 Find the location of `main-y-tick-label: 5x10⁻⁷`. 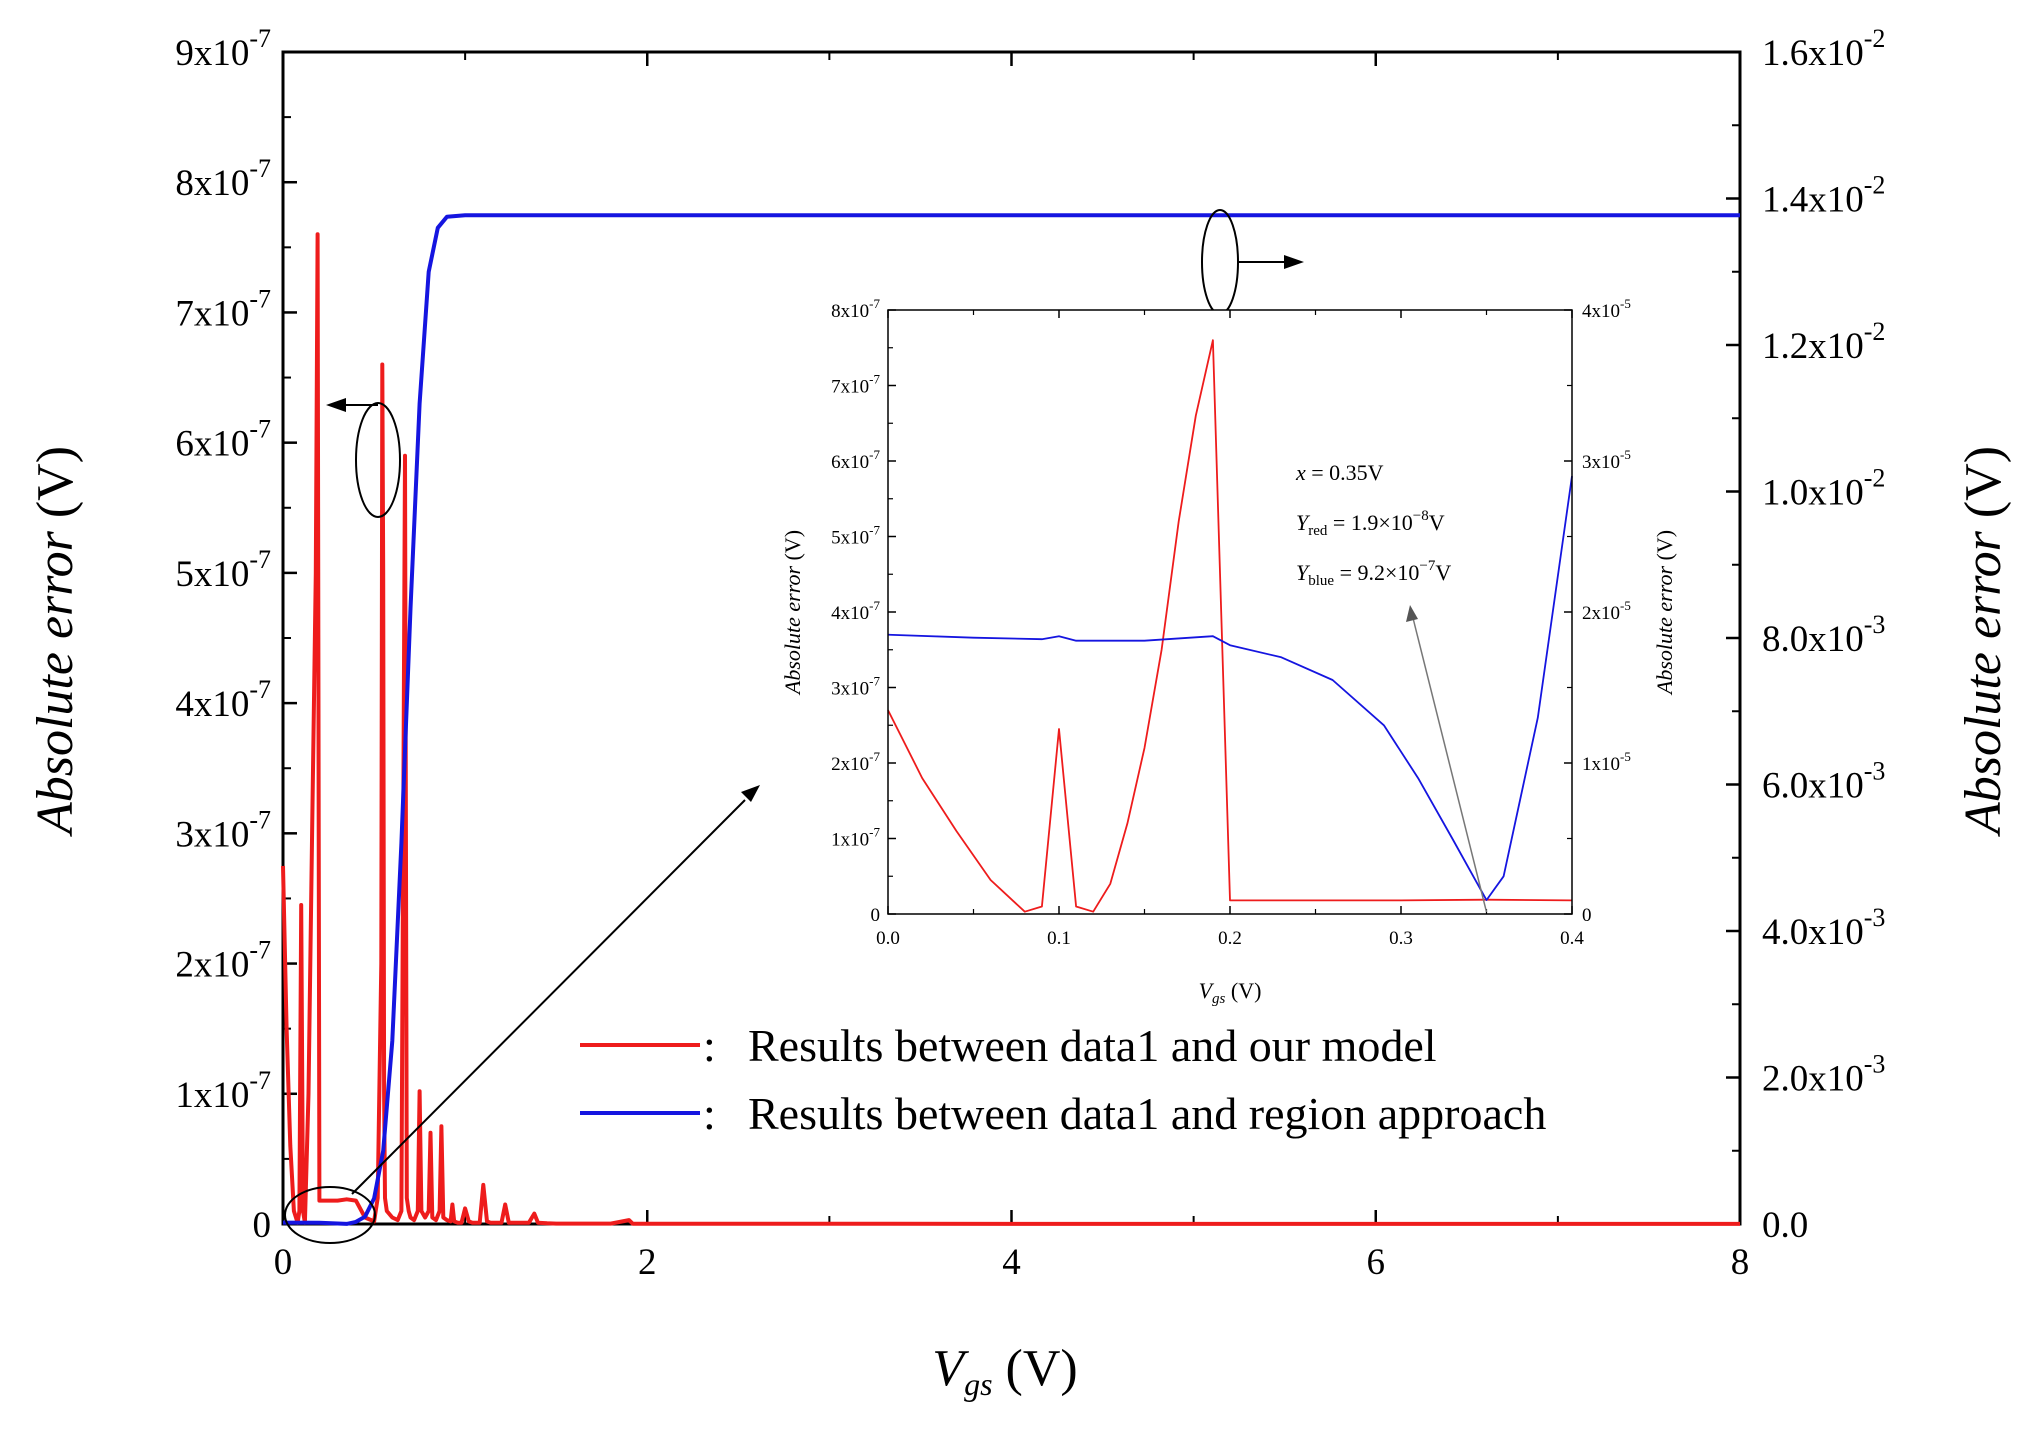

main-y-tick-label: 5x10⁻⁷ is located at coordinates (223, 570).